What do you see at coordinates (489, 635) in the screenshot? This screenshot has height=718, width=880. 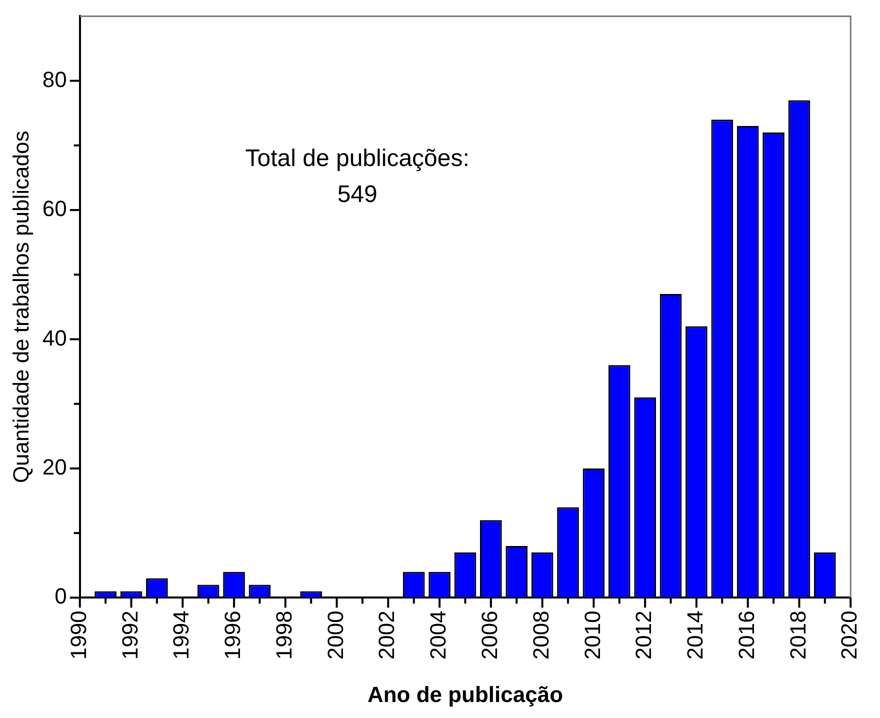 I see `x-tick-label: 2006` at bounding box center [489, 635].